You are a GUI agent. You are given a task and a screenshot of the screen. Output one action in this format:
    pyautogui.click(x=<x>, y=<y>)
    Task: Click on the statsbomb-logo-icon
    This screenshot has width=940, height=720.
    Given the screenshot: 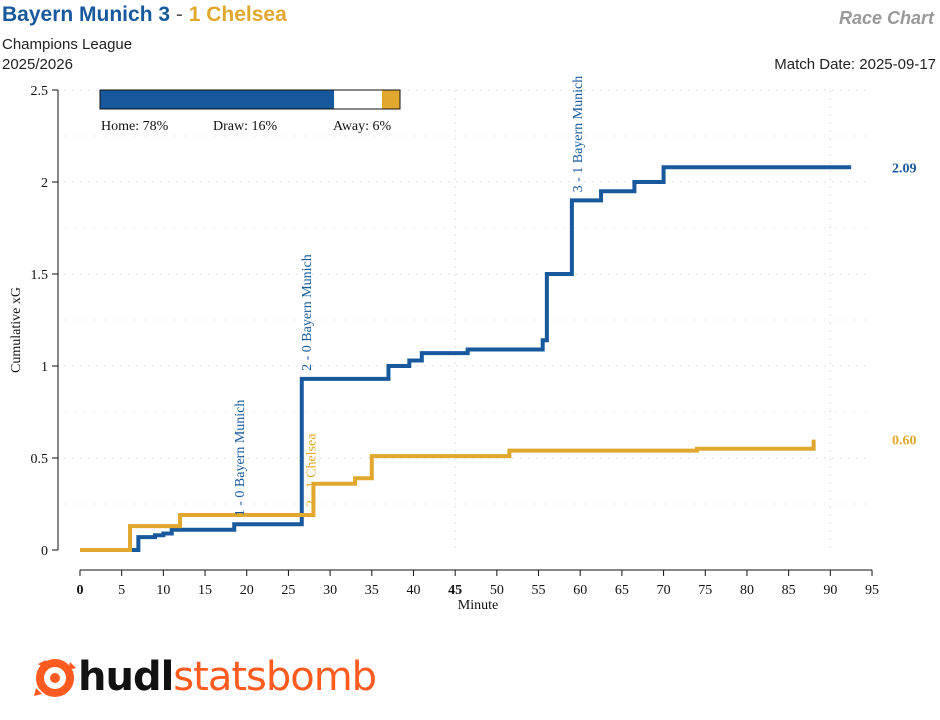 What is the action you would take?
    pyautogui.click(x=55, y=678)
    